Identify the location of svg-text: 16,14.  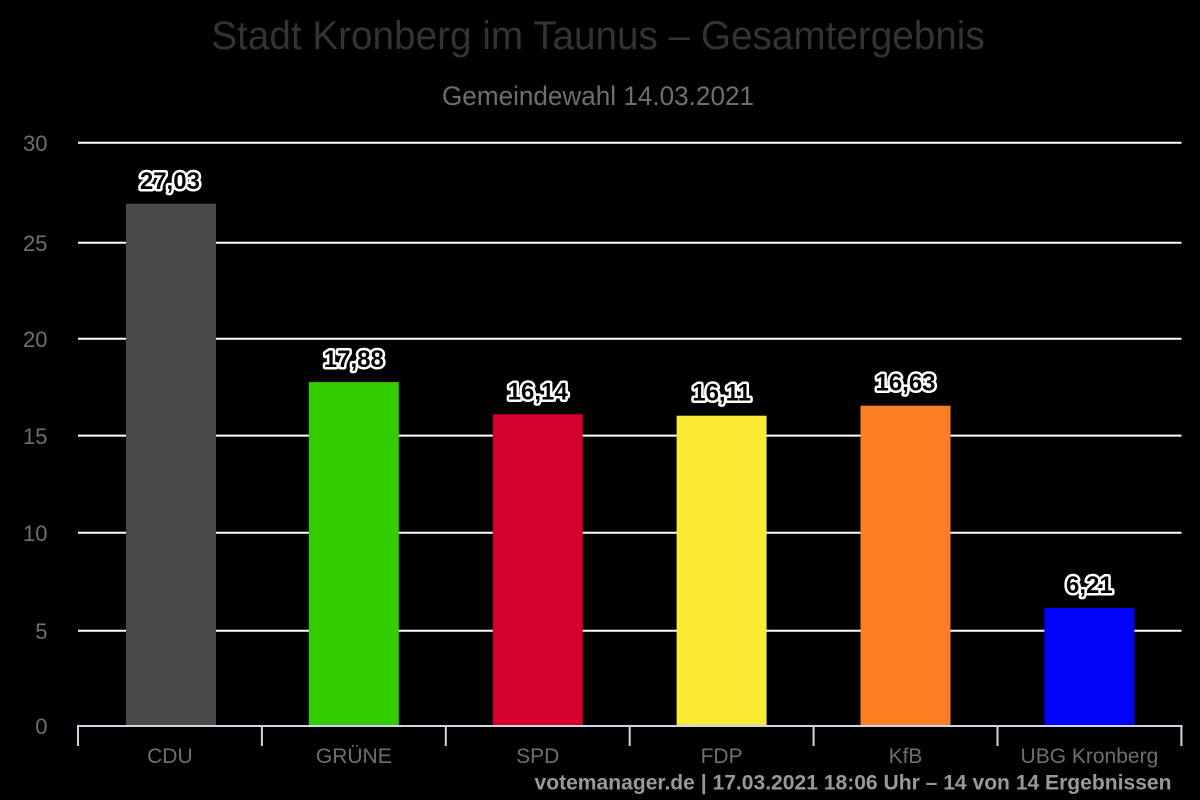
(538, 391).